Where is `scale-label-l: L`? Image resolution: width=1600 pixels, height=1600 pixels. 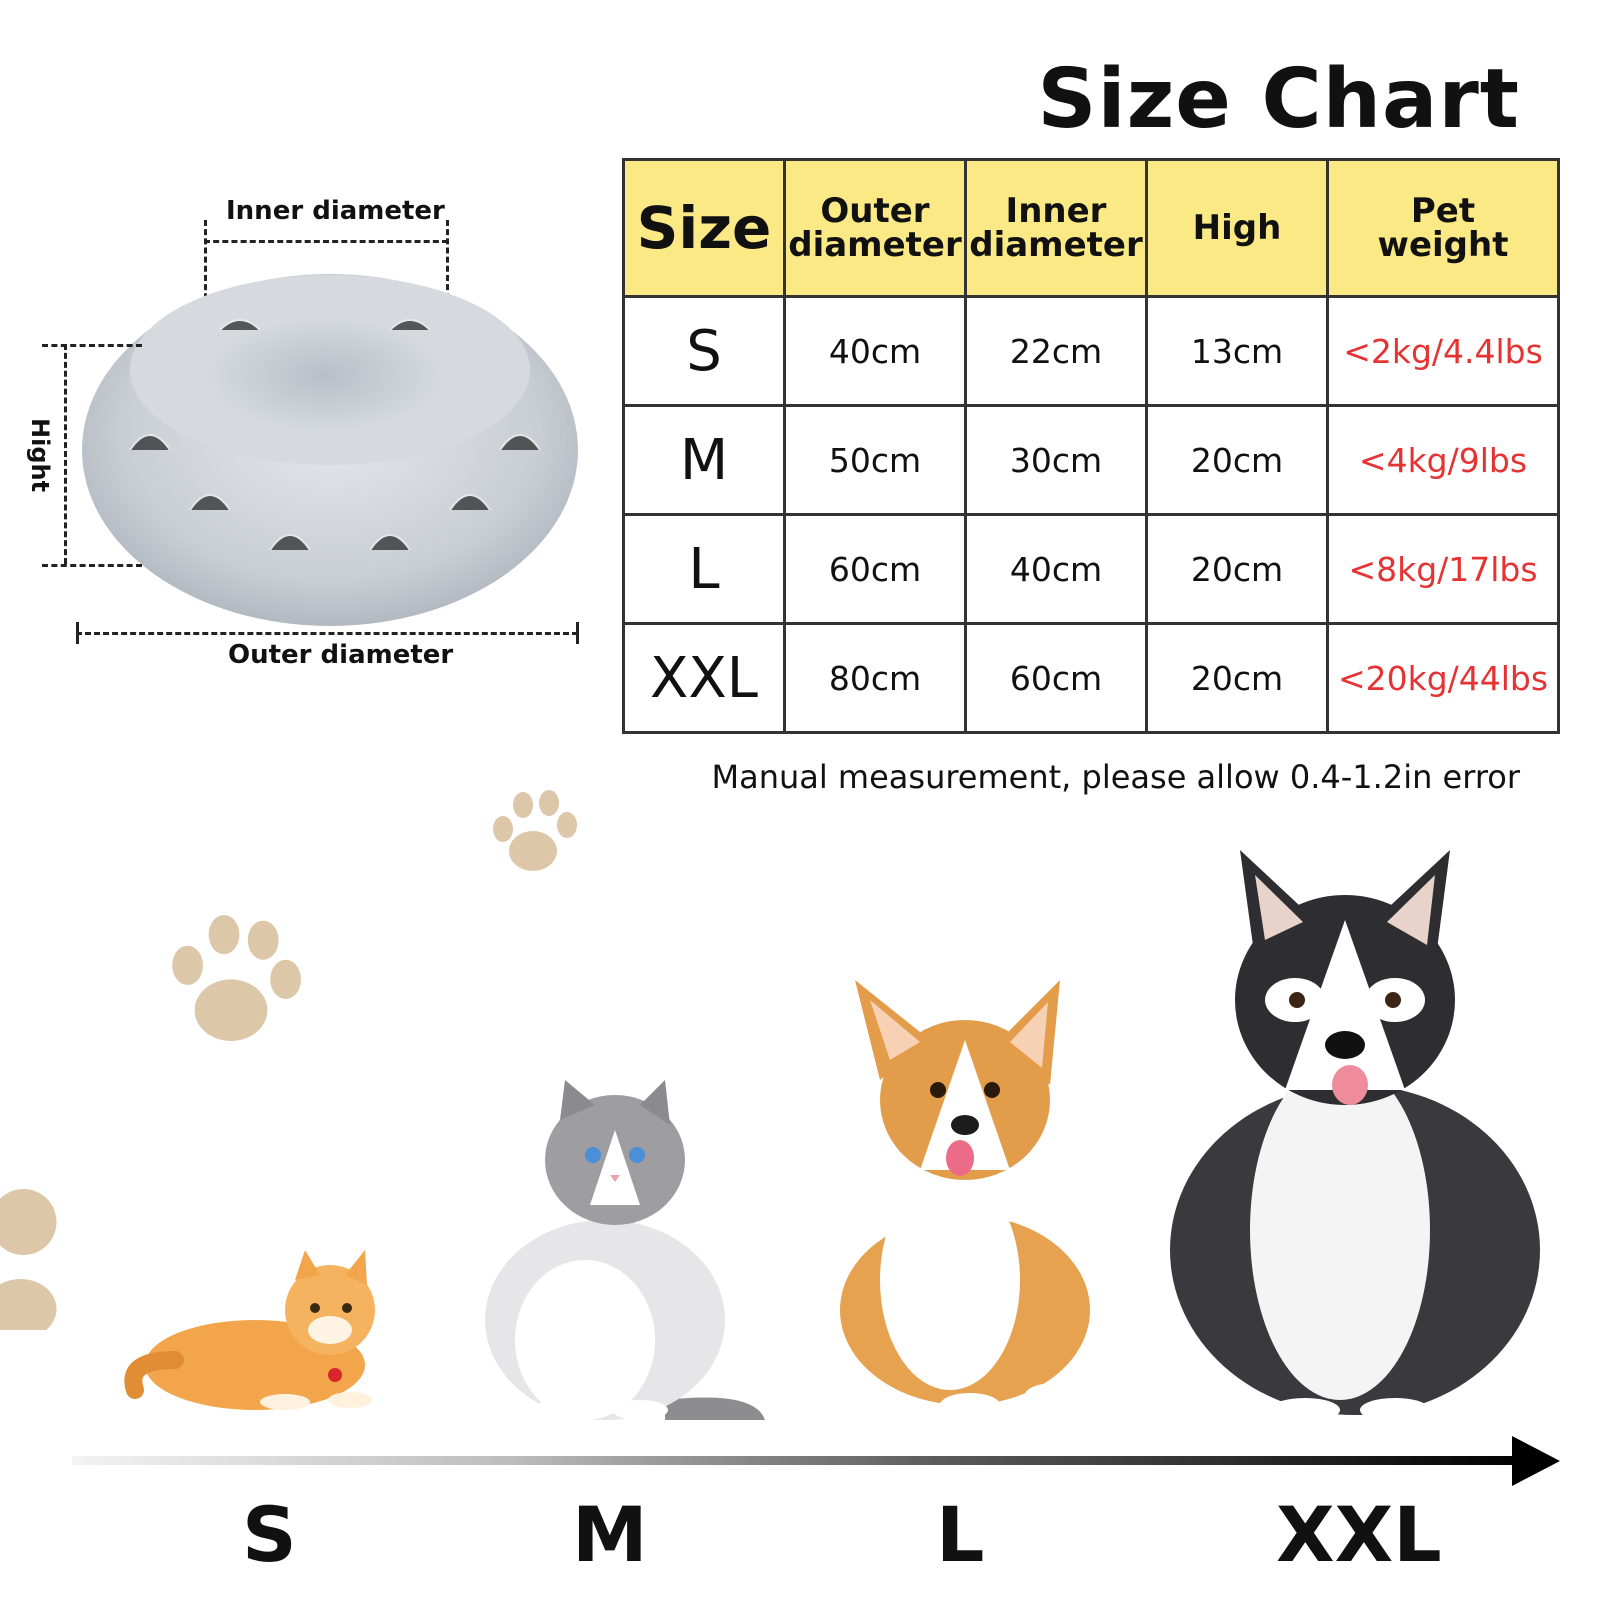 scale-label-l: L is located at coordinates (960, 1534).